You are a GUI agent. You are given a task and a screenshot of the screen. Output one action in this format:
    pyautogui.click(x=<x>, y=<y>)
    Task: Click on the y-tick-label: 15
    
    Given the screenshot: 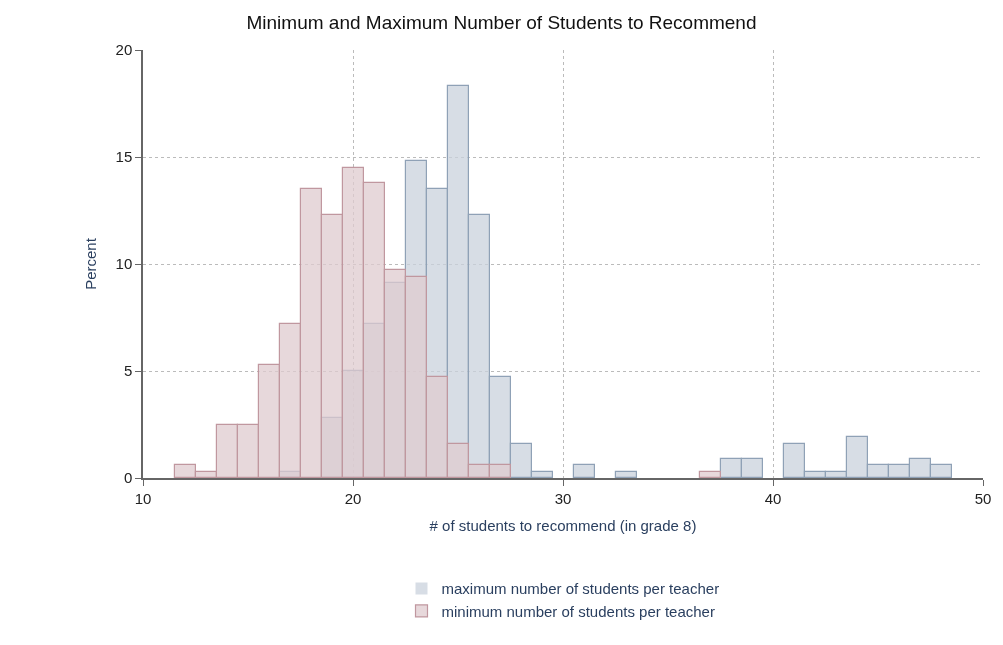 What is the action you would take?
    pyautogui.click(x=124, y=157)
    